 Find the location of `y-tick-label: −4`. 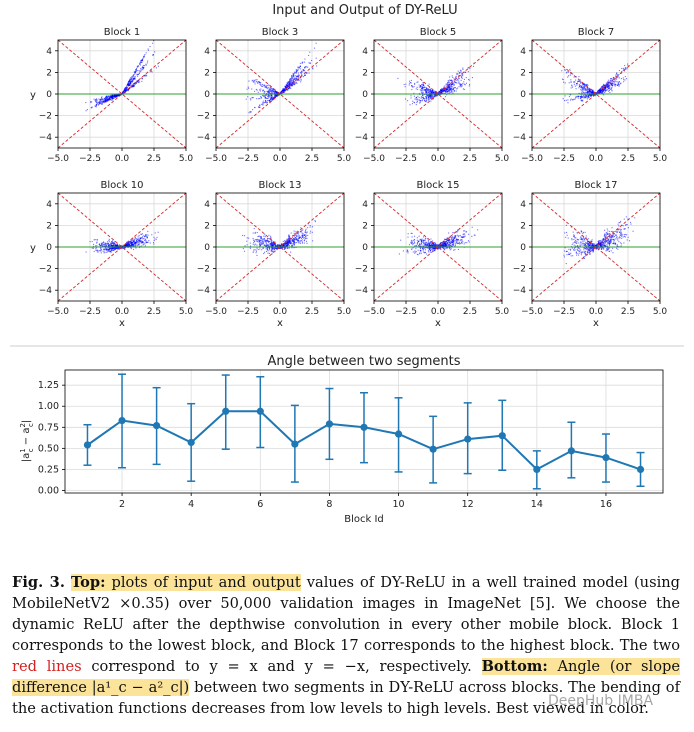

y-tick-label: −4 is located at coordinates (362, 291).